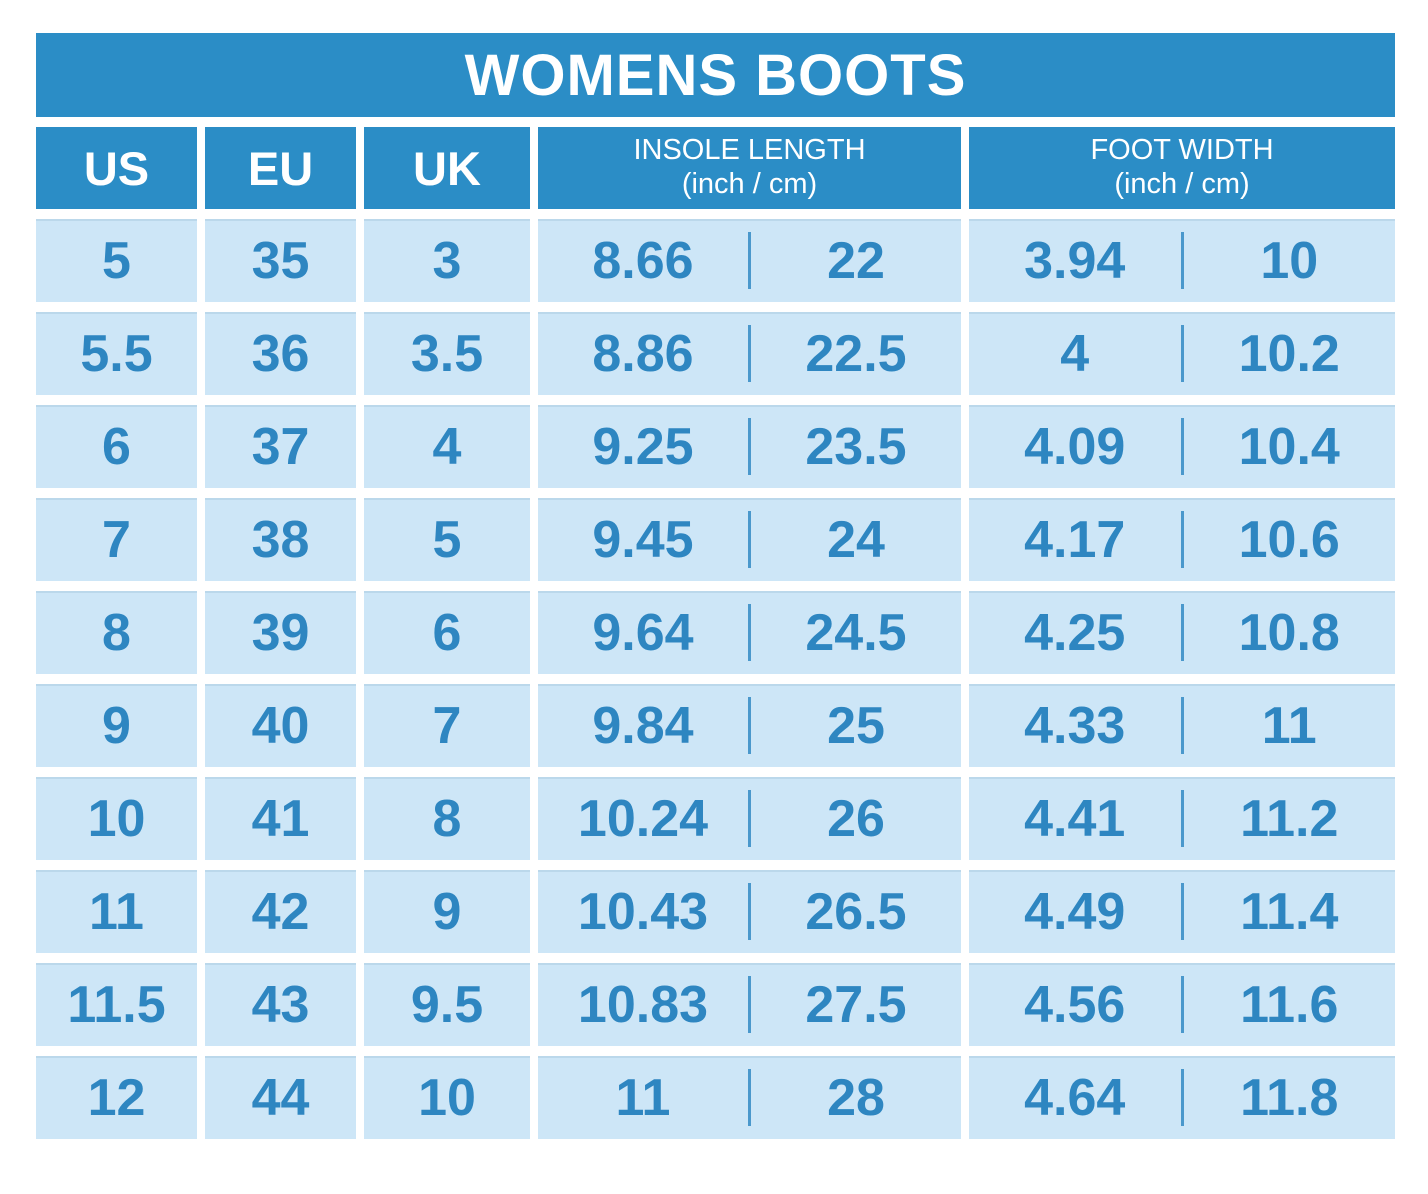 The height and width of the screenshot is (1194, 1428). I want to click on insole-inch-value: 8.86, so click(643, 353).